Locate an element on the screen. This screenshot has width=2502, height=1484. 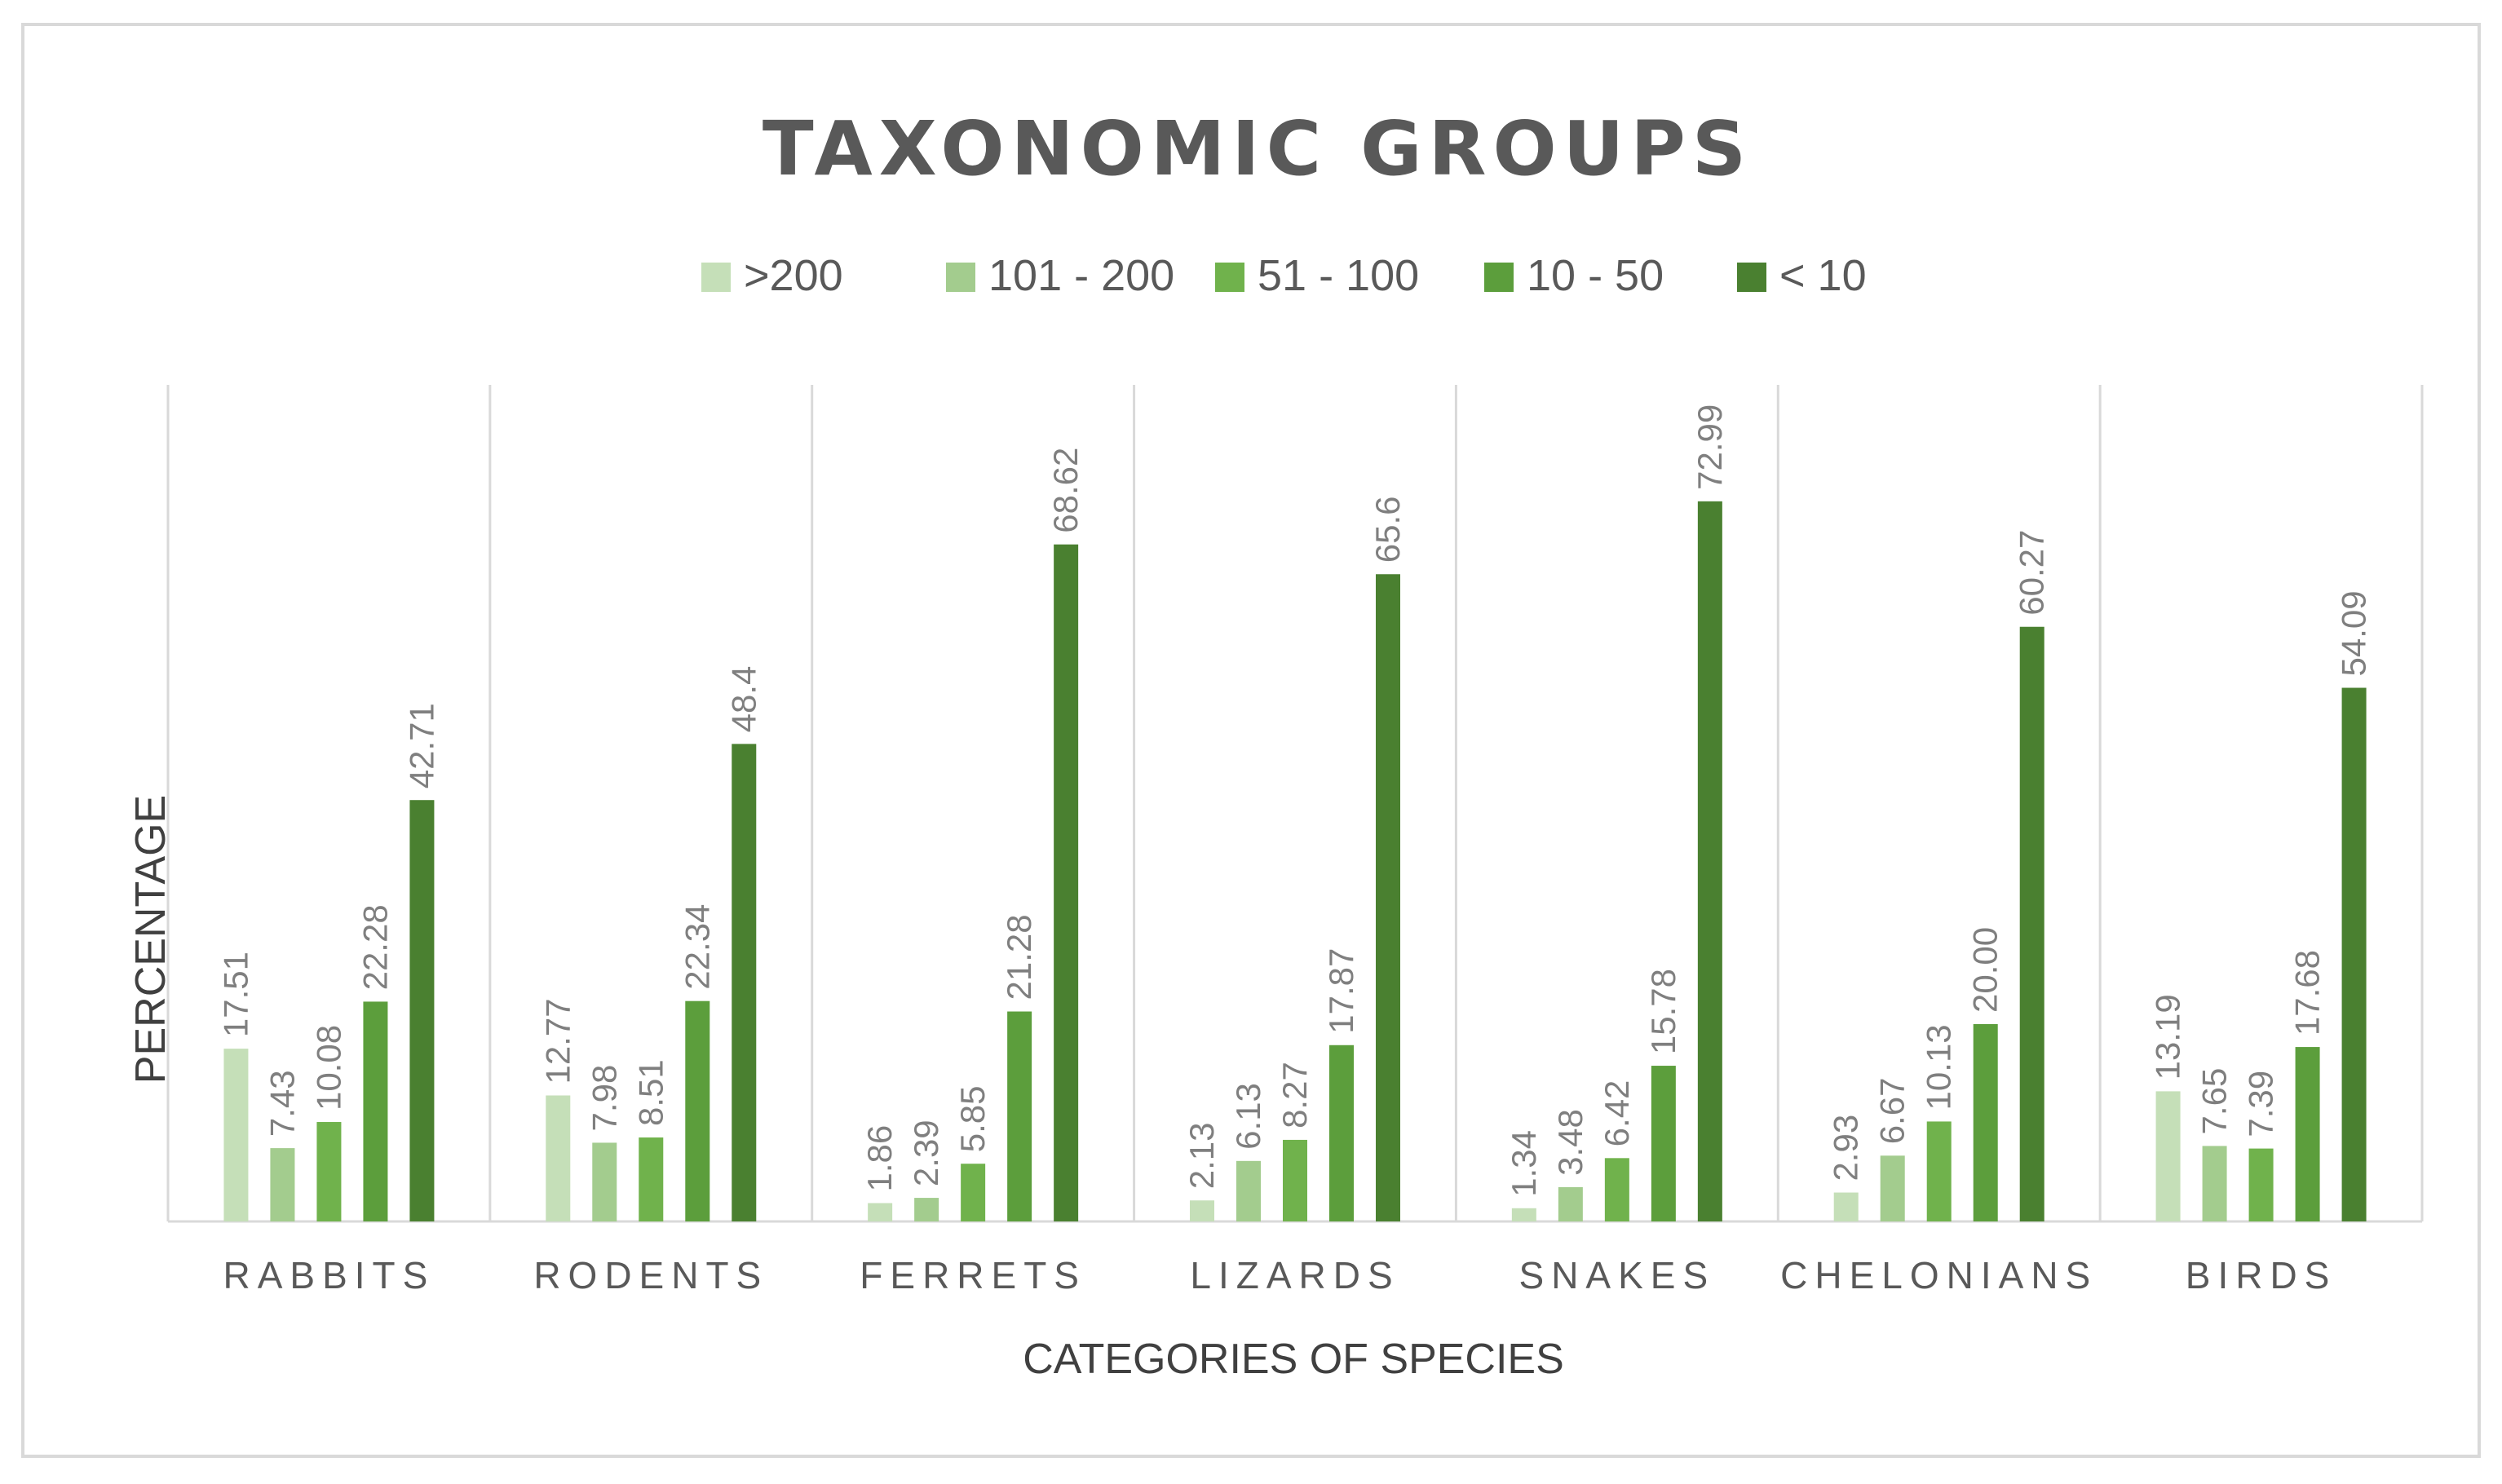
data-label: 8.27 is located at coordinates (1294, 1095).